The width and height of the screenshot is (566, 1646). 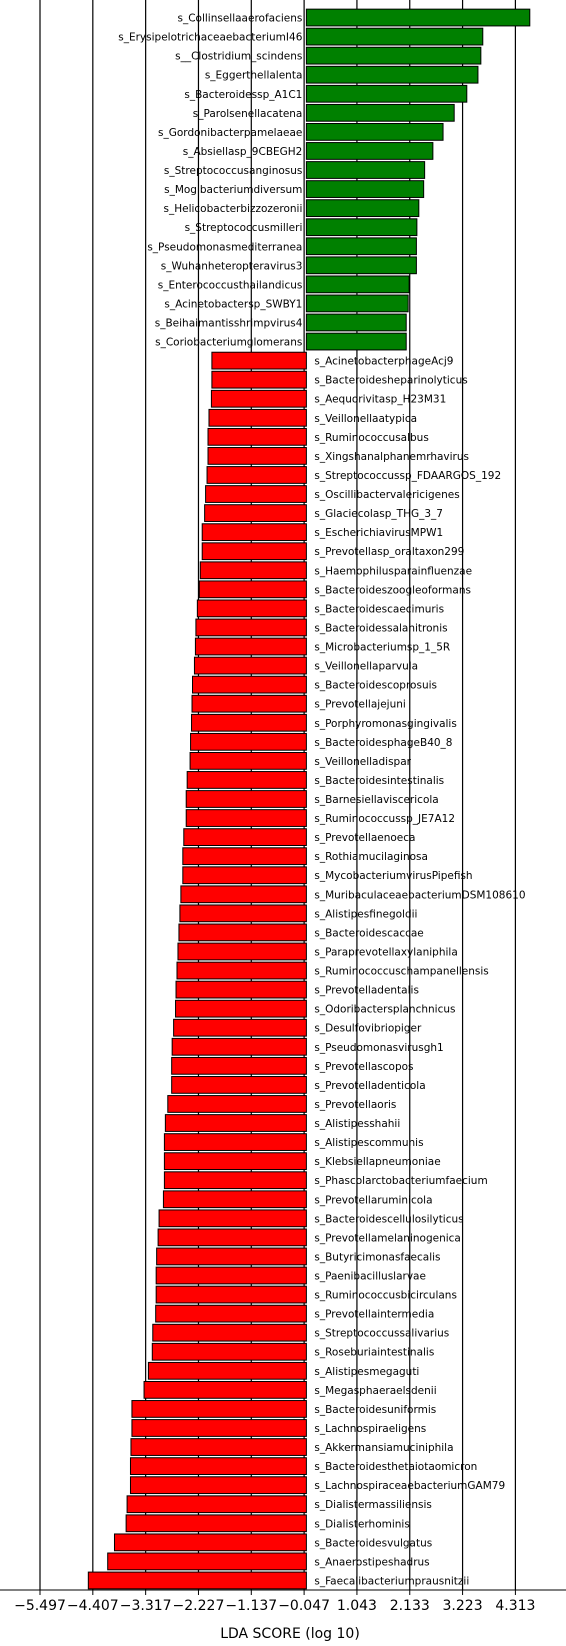 I want to click on bar-label: s_Bacteroidessp_A1C1, so click(x=243, y=95).